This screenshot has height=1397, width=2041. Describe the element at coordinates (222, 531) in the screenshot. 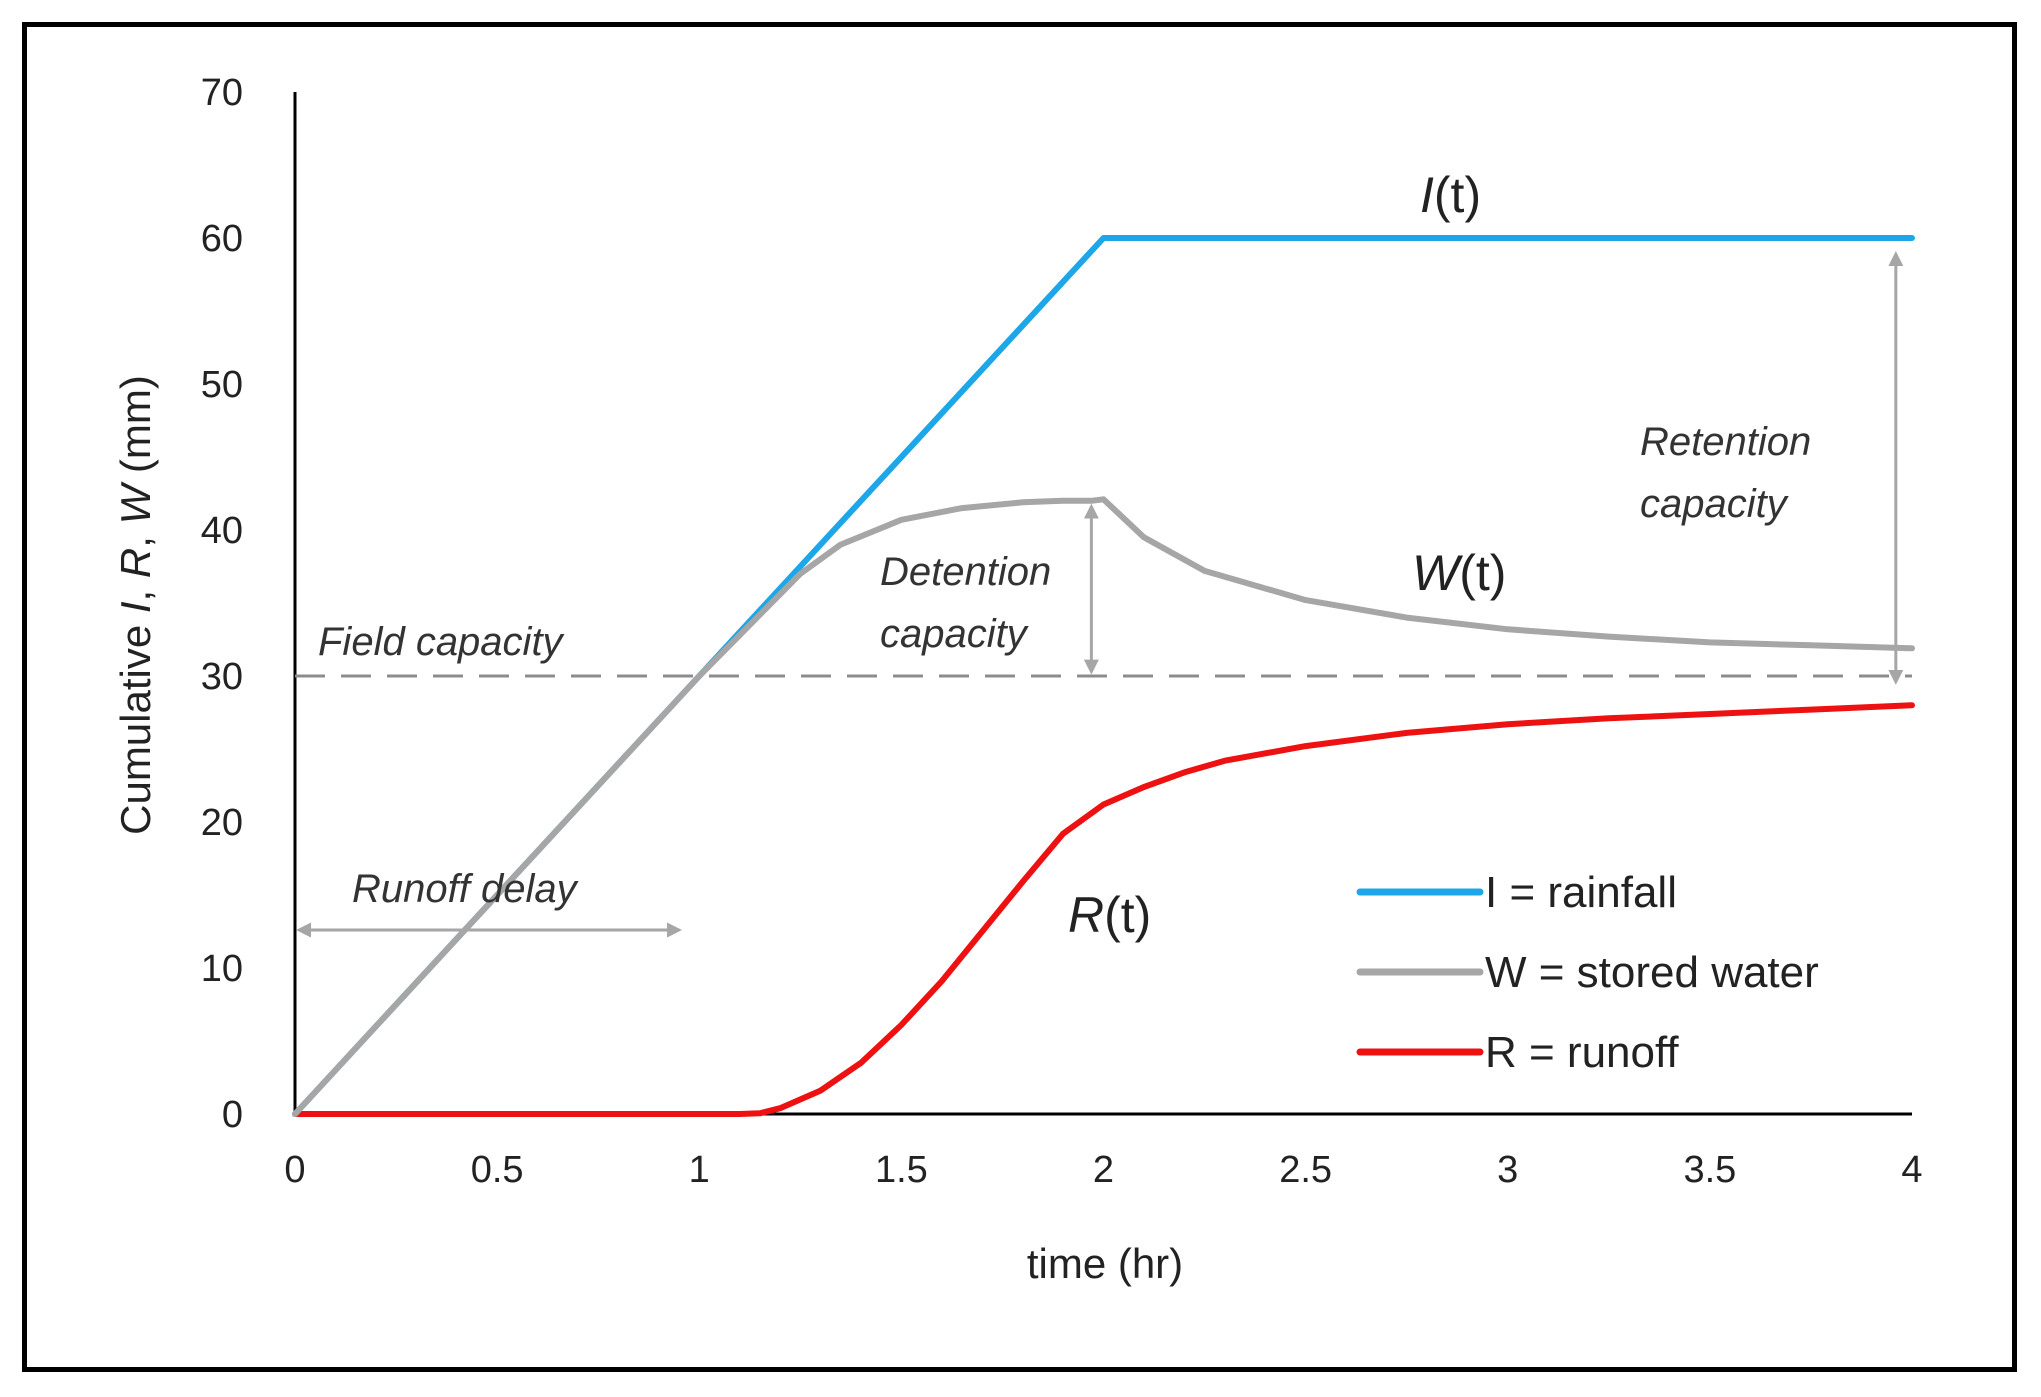

I see `y-tick-label: 40` at that location.